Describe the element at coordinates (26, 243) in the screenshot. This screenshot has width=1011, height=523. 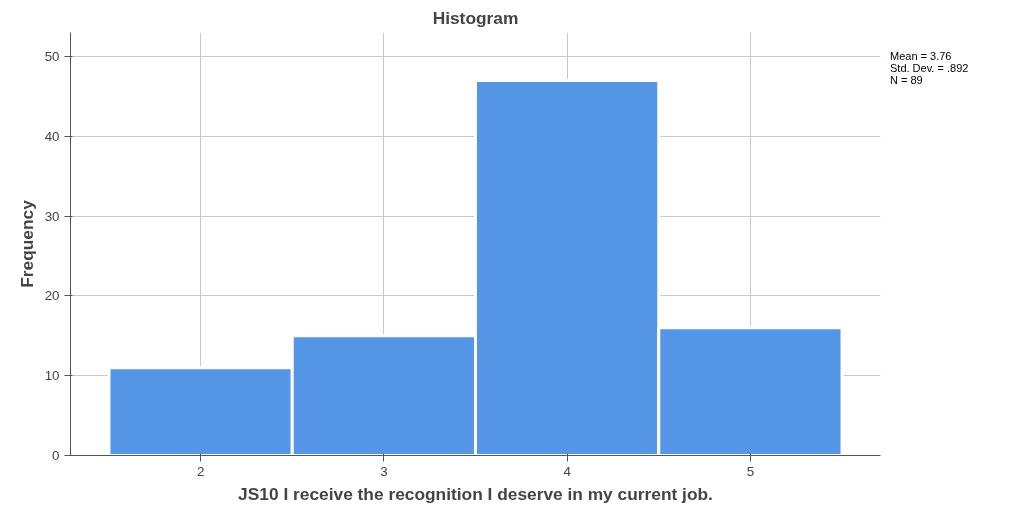
I see `y-axis-title: Frequency` at that location.